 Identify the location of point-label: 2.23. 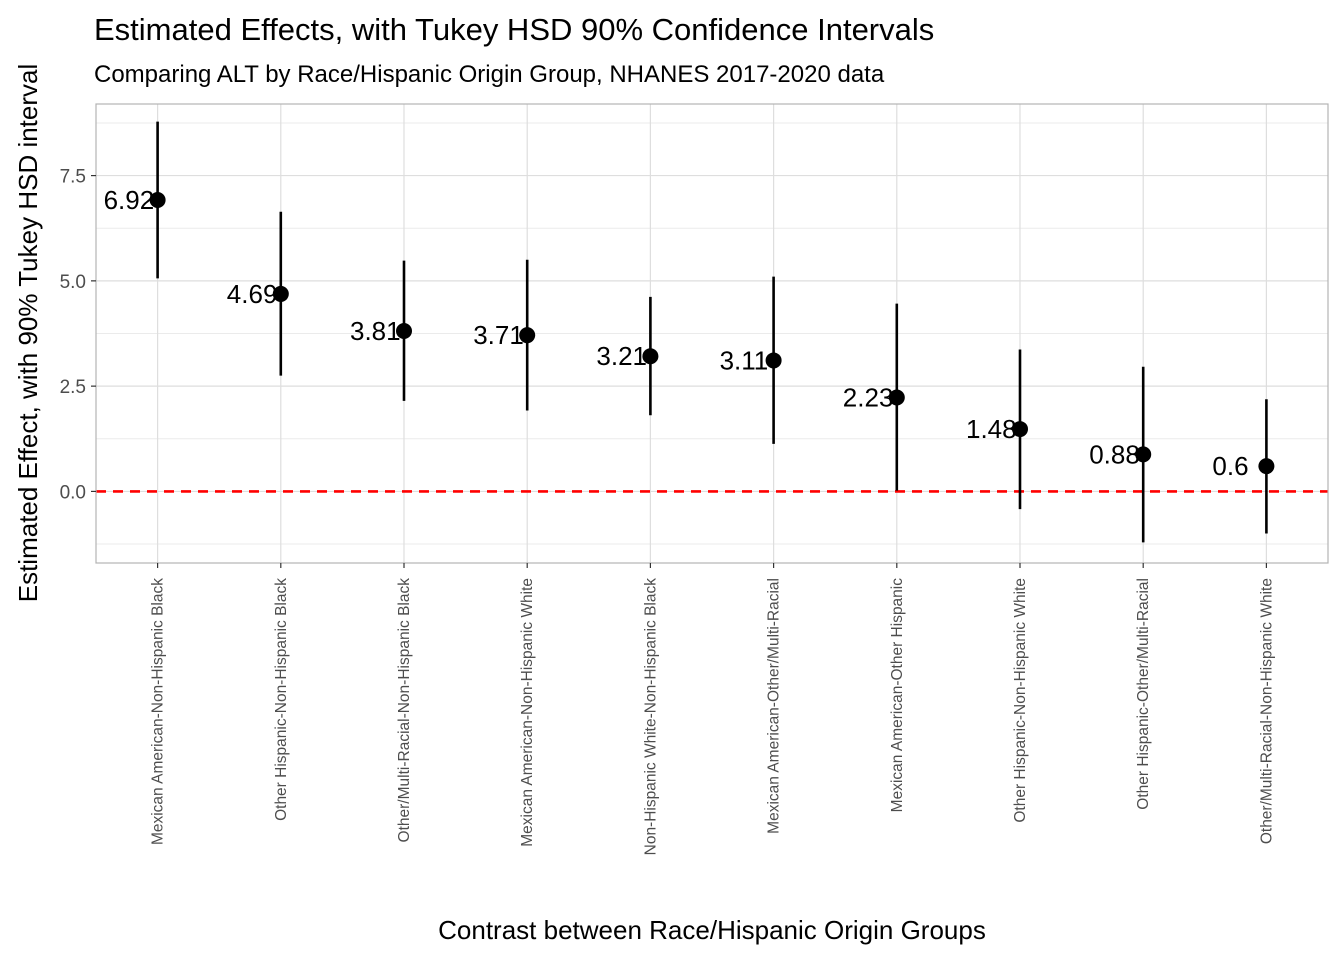
(868, 398).